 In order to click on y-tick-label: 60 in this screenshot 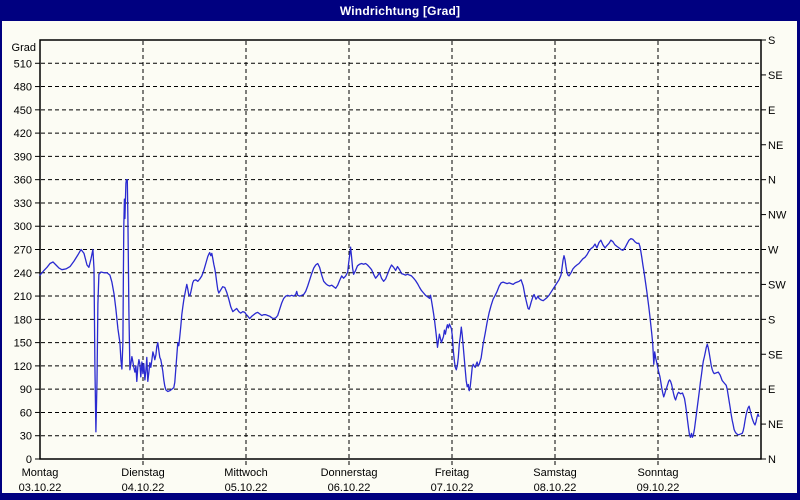, I will do `click(26, 413)`.